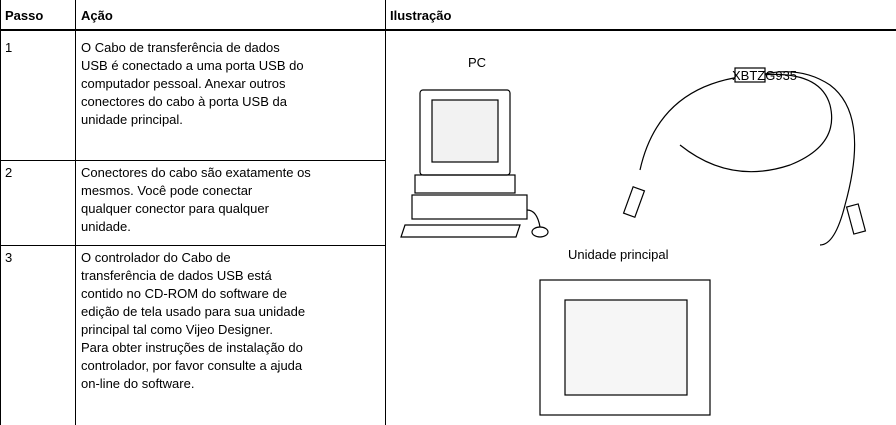 The width and height of the screenshot is (896, 425). I want to click on step-number: 2, so click(9, 172).